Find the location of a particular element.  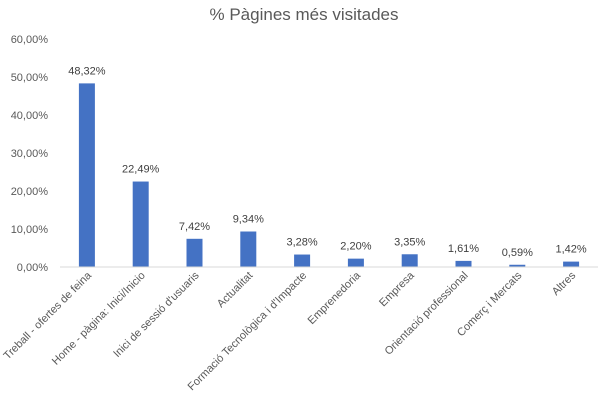

x-tick-label: Actualitat is located at coordinates (235, 290).